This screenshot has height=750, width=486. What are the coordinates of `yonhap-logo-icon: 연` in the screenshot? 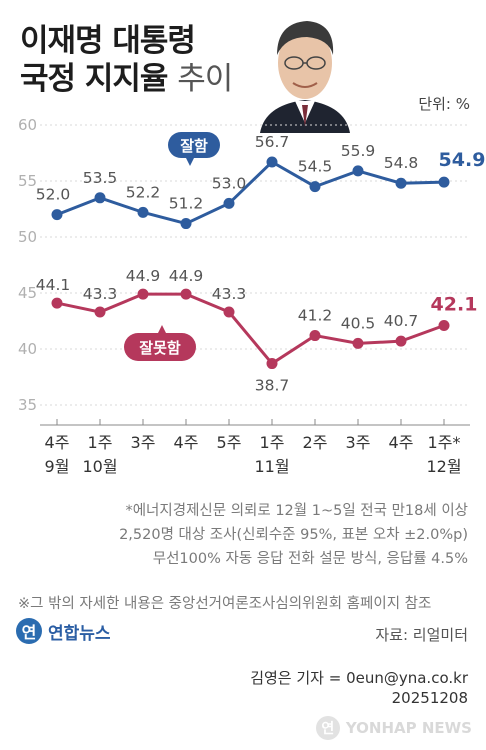 It's located at (29, 631).